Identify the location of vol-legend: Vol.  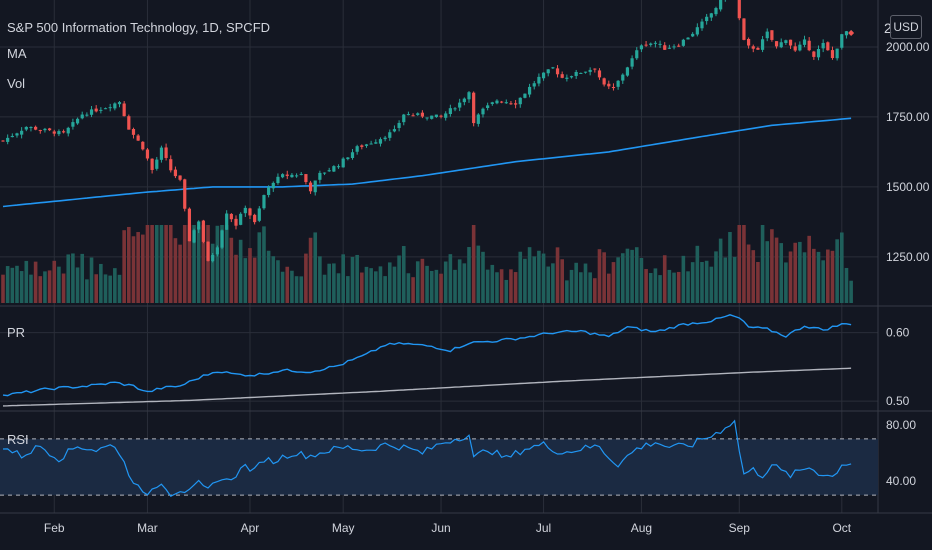
(16, 83).